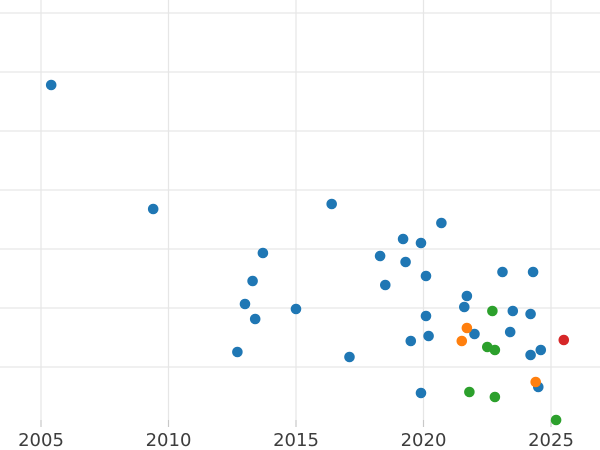 Image resolution: width=600 pixels, height=450 pixels. I want to click on data-point-red, so click(564, 340).